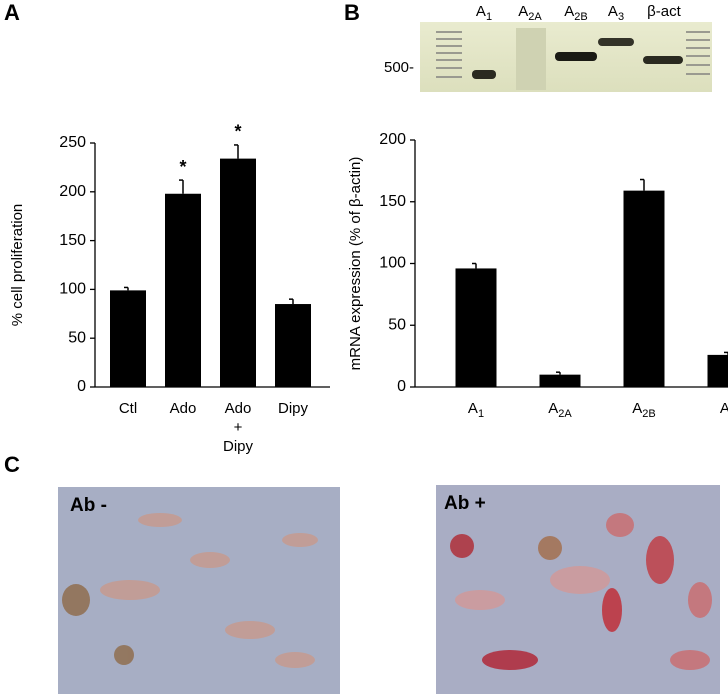 The width and height of the screenshot is (728, 694). What do you see at coordinates (183, 408) in the screenshot?
I see `x-tick-label: Ado` at bounding box center [183, 408].